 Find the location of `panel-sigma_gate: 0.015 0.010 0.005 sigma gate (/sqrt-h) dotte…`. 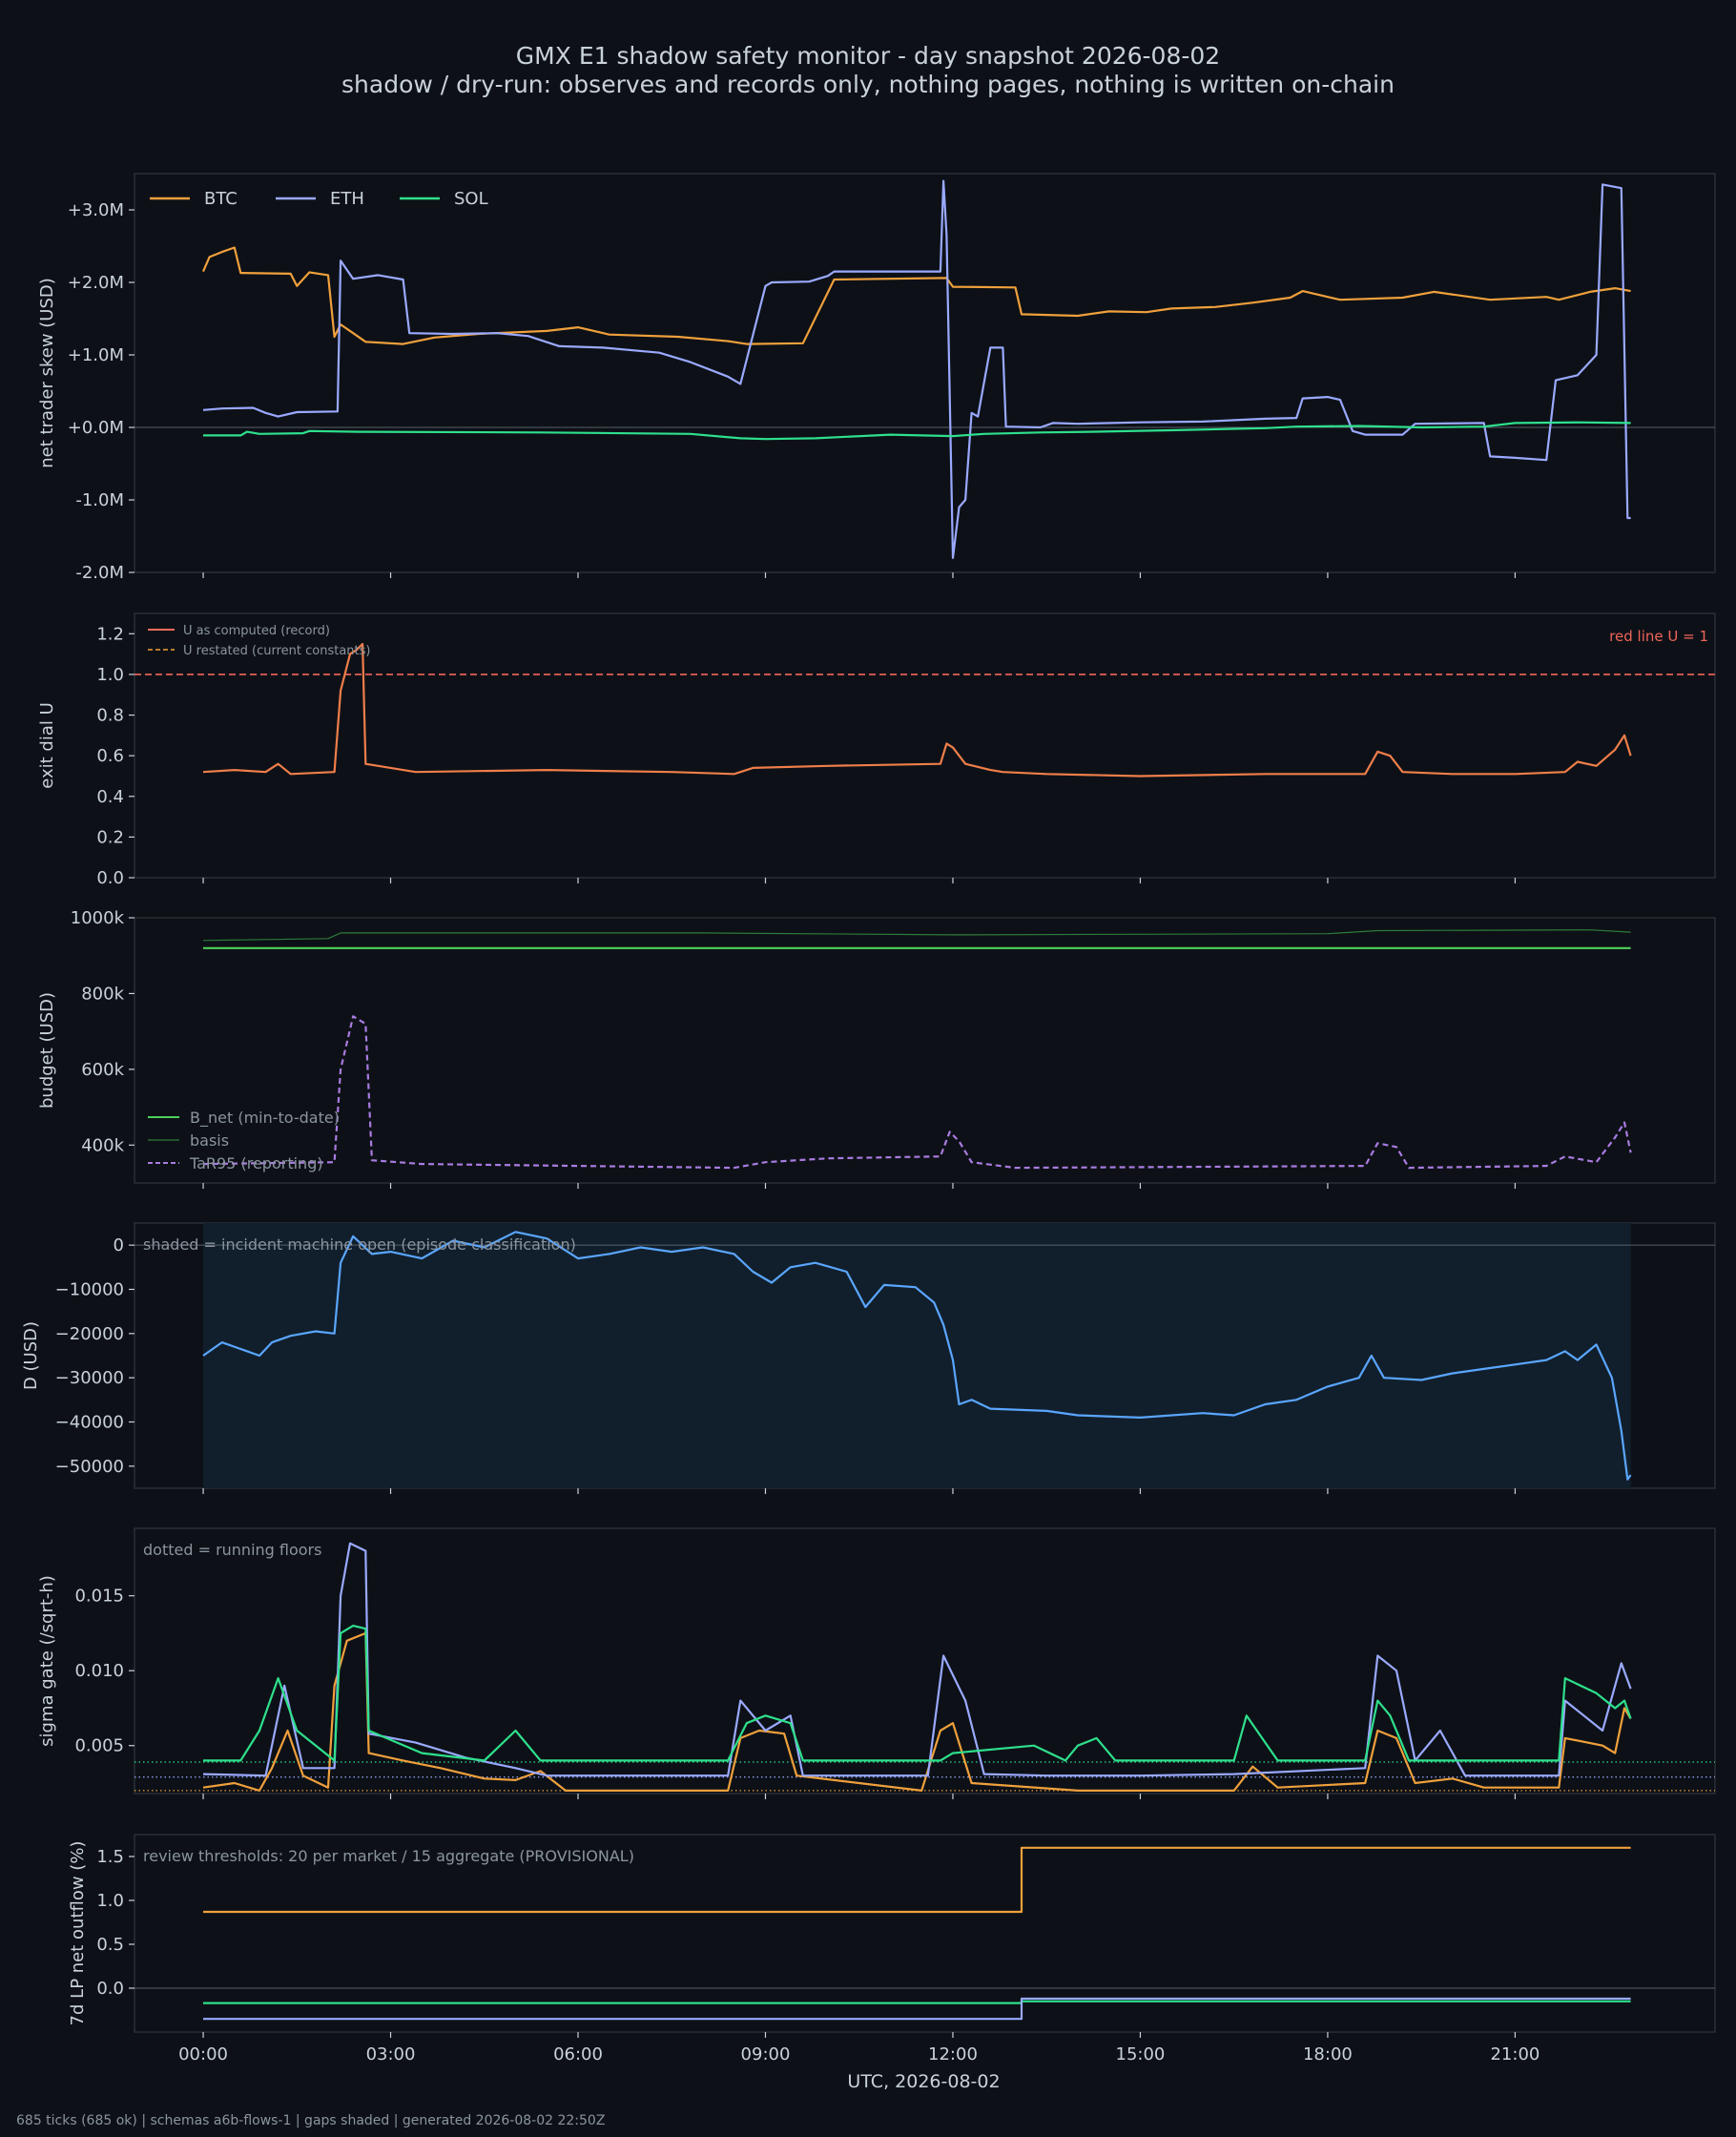

panel-sigma_gate: 0.015 0.010 0.005 sigma gate (/sqrt-h) dotte… is located at coordinates (876, 1663).